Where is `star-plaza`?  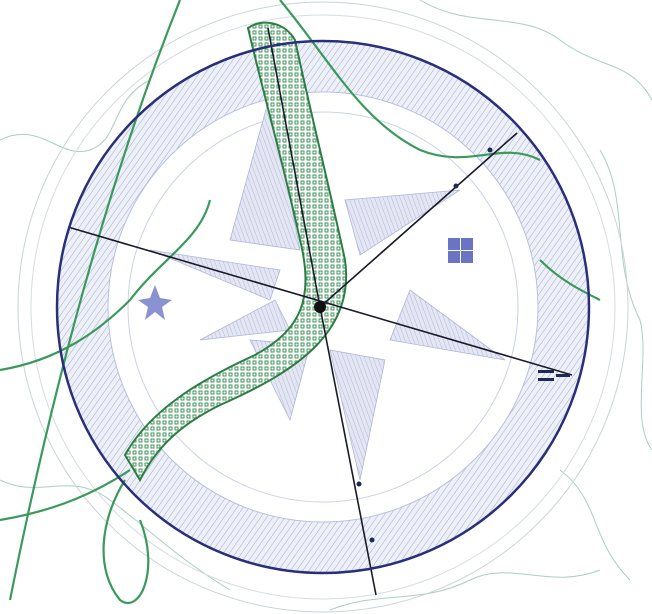 star-plaza is located at coordinates (155, 302).